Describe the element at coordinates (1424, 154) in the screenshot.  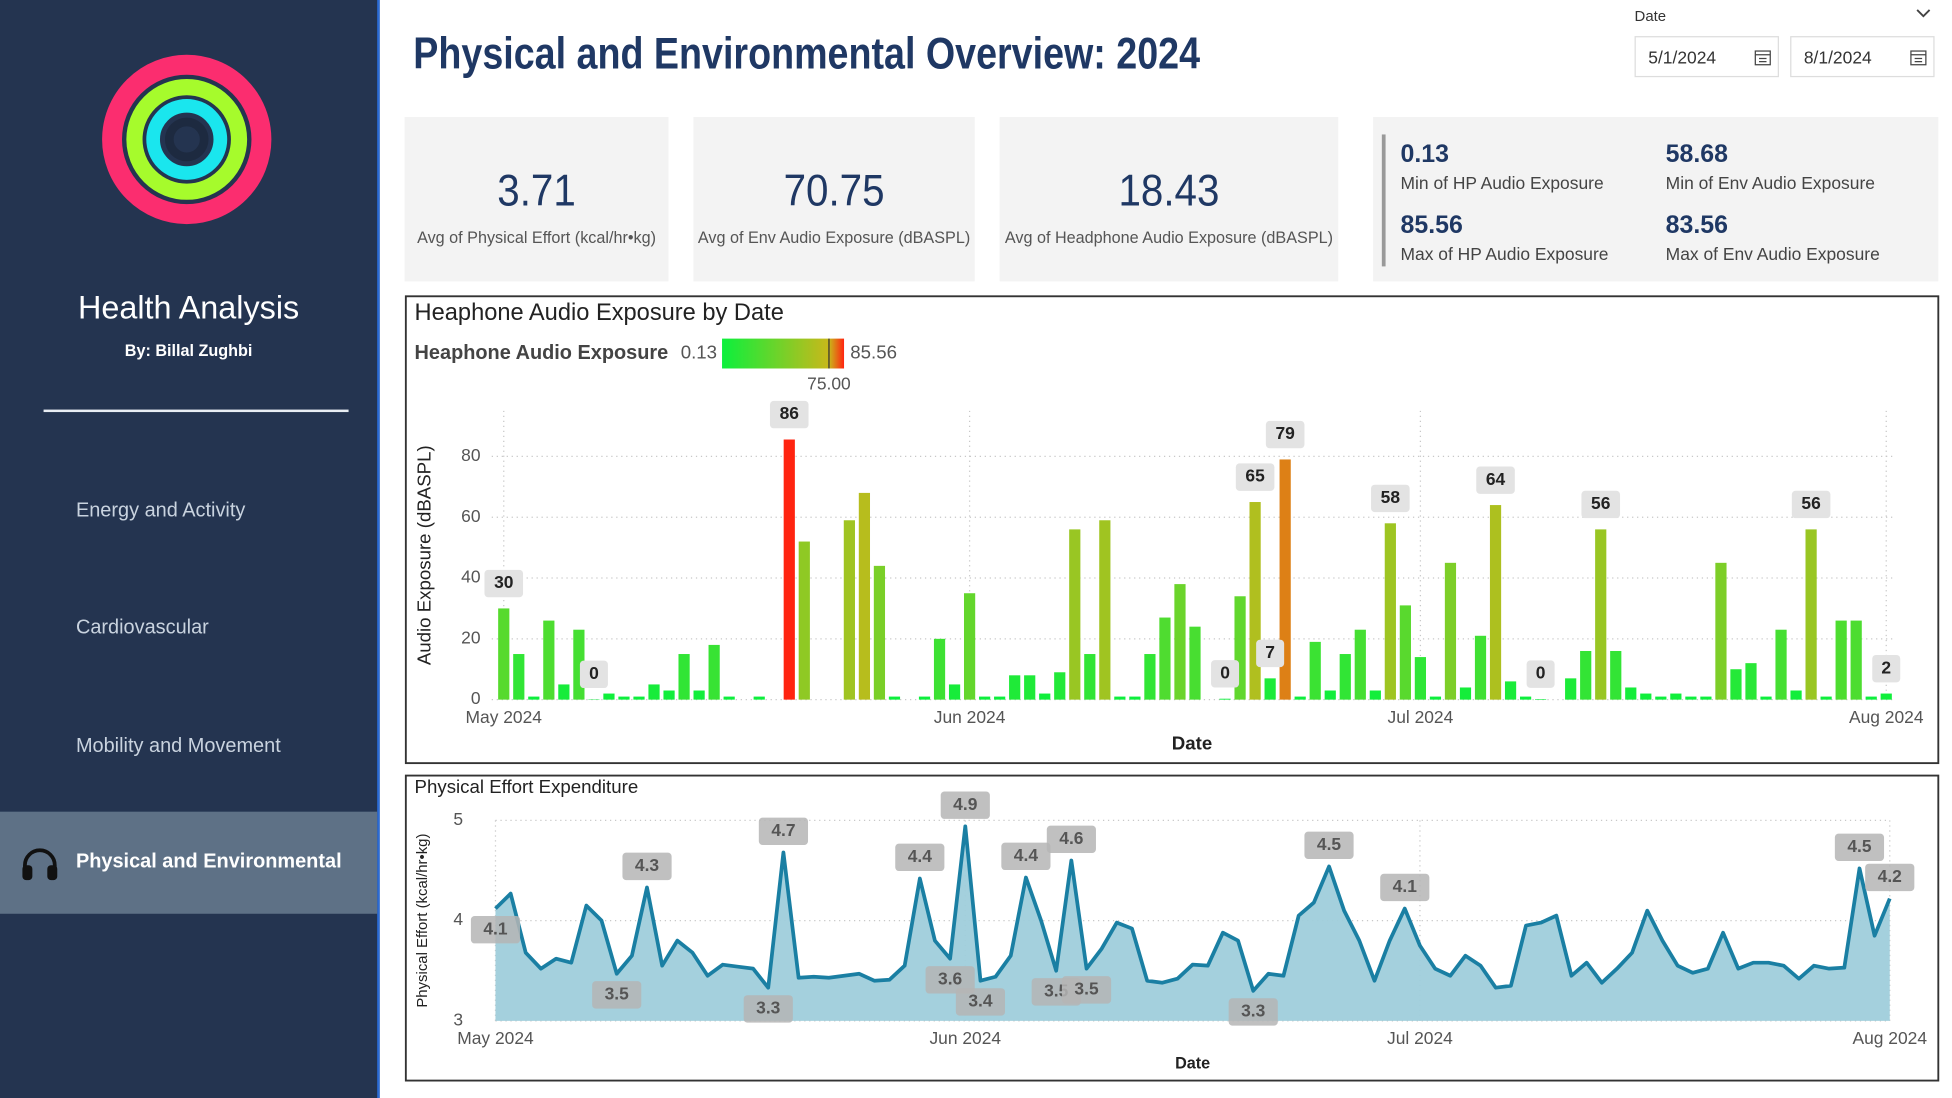
I see `stat-value: 0.13` at that location.